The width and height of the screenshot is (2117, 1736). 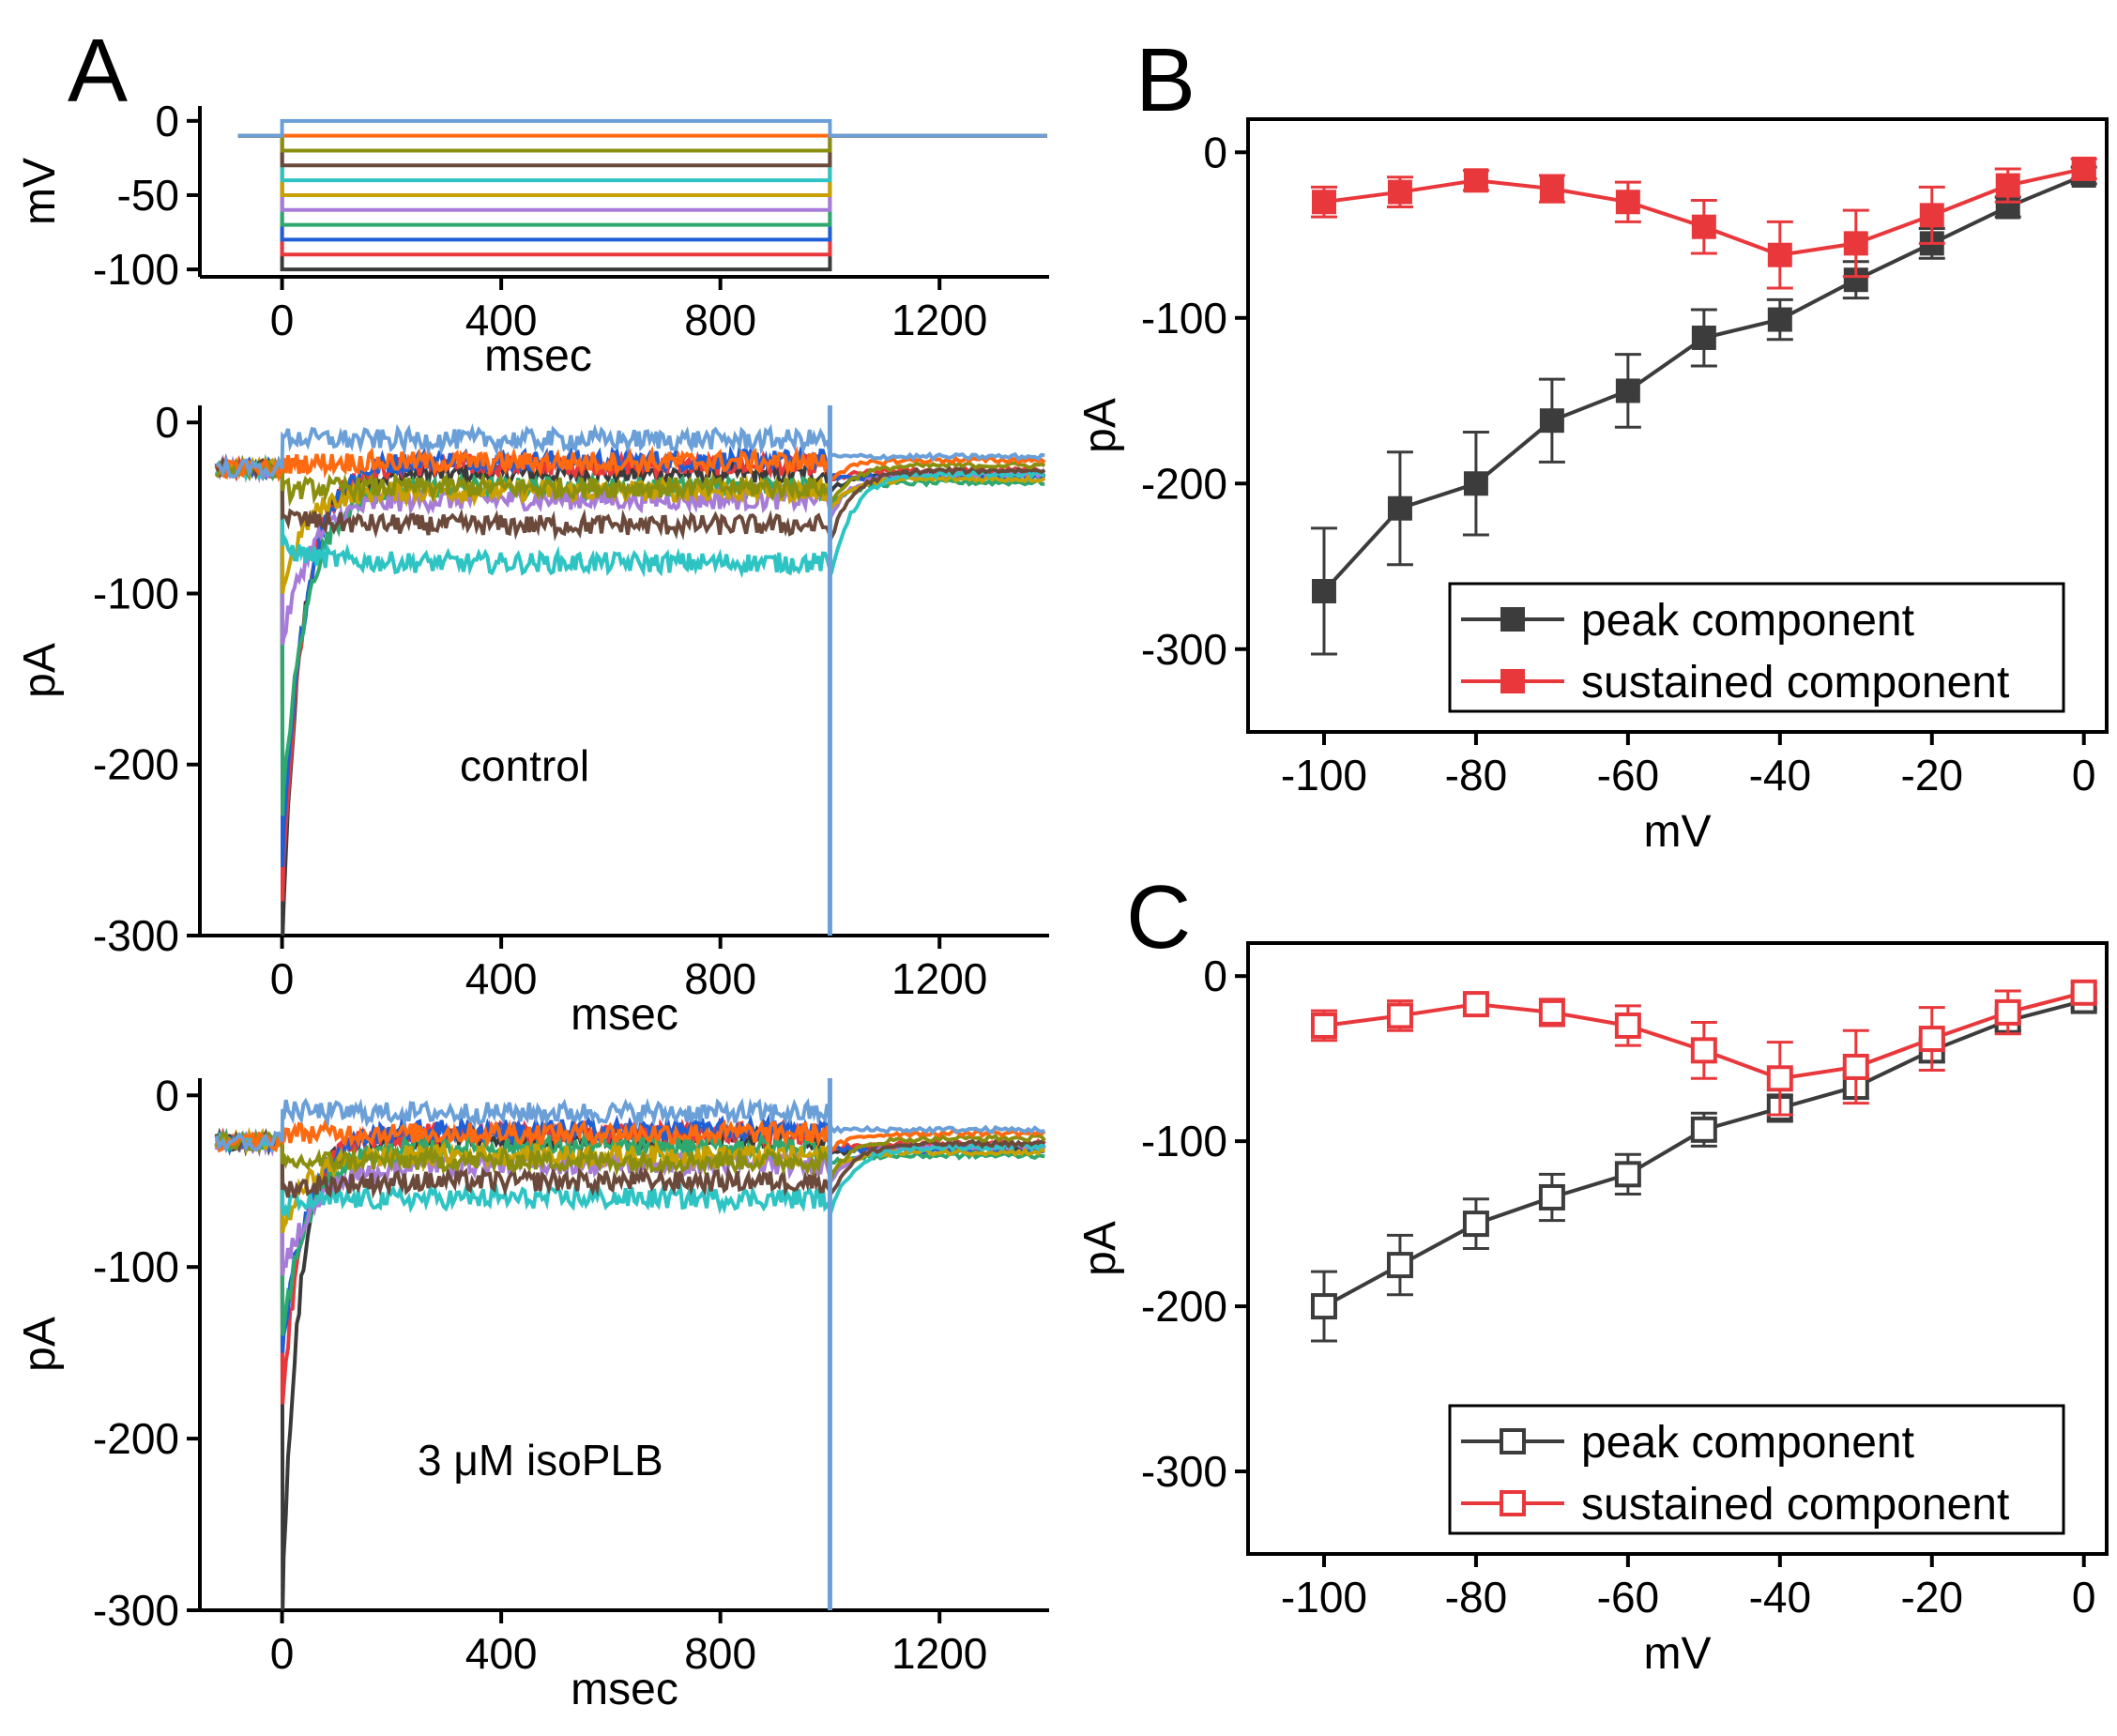 I want to click on panel-label-b: B, so click(x=1165, y=80).